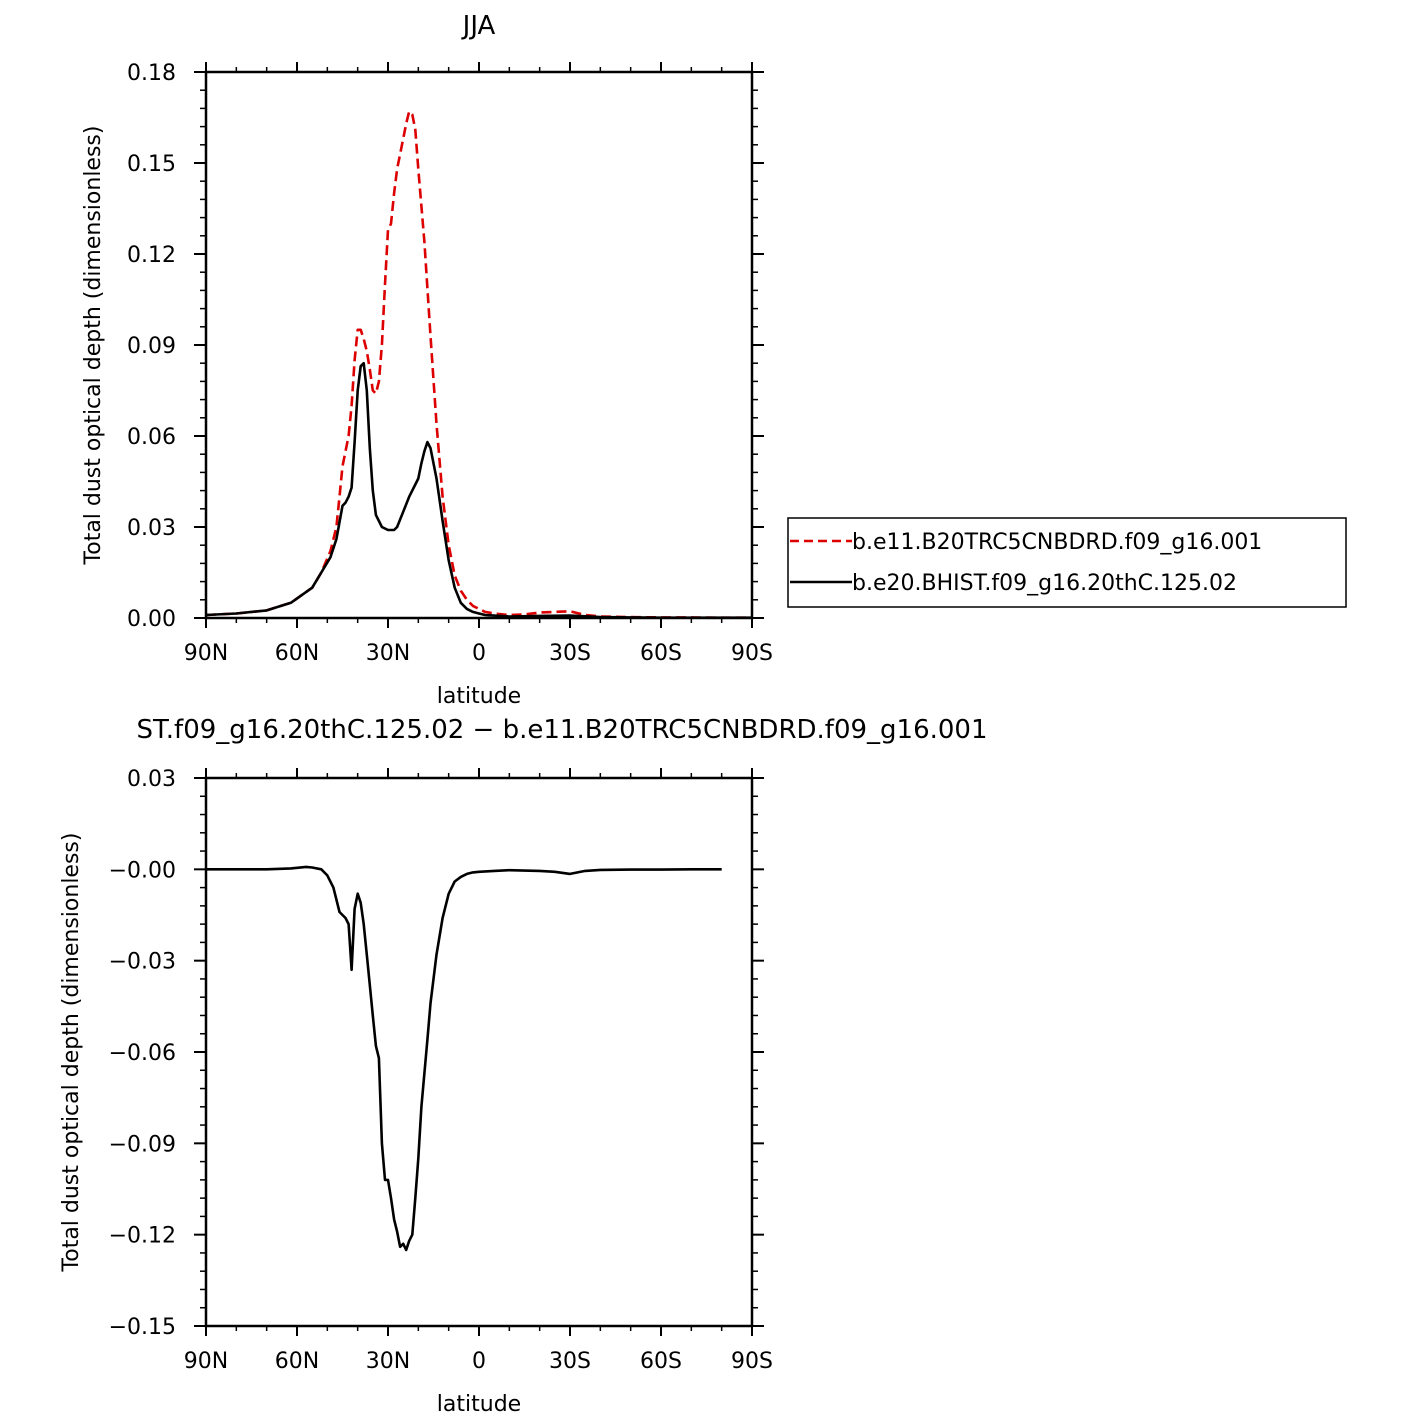  I want to click on top-series-lines, so click(478, 365).